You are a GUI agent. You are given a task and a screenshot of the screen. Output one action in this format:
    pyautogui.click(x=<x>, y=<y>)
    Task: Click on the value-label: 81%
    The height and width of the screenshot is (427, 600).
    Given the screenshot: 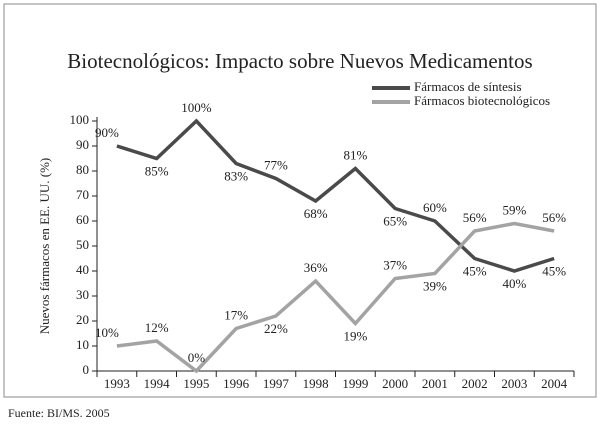 What is the action you would take?
    pyautogui.click(x=355, y=154)
    